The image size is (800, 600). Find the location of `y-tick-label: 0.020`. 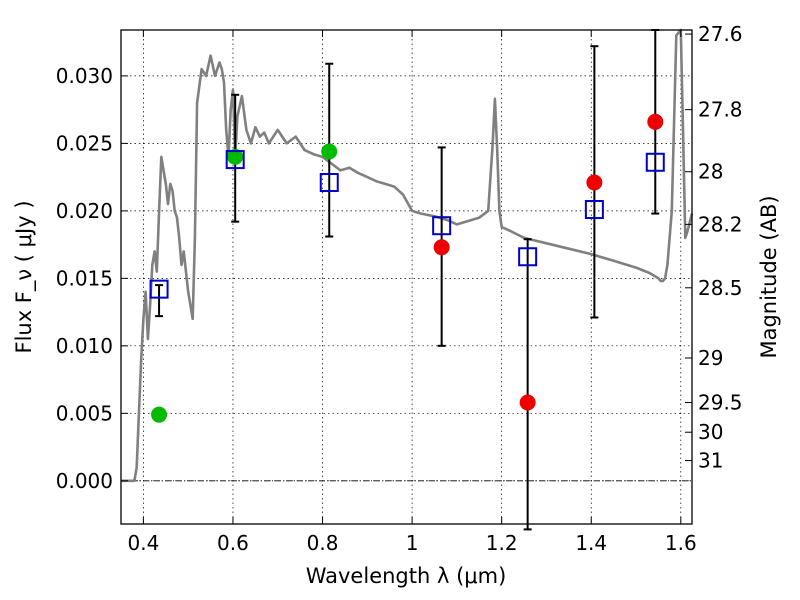

y-tick-label: 0.020 is located at coordinates (84, 211).